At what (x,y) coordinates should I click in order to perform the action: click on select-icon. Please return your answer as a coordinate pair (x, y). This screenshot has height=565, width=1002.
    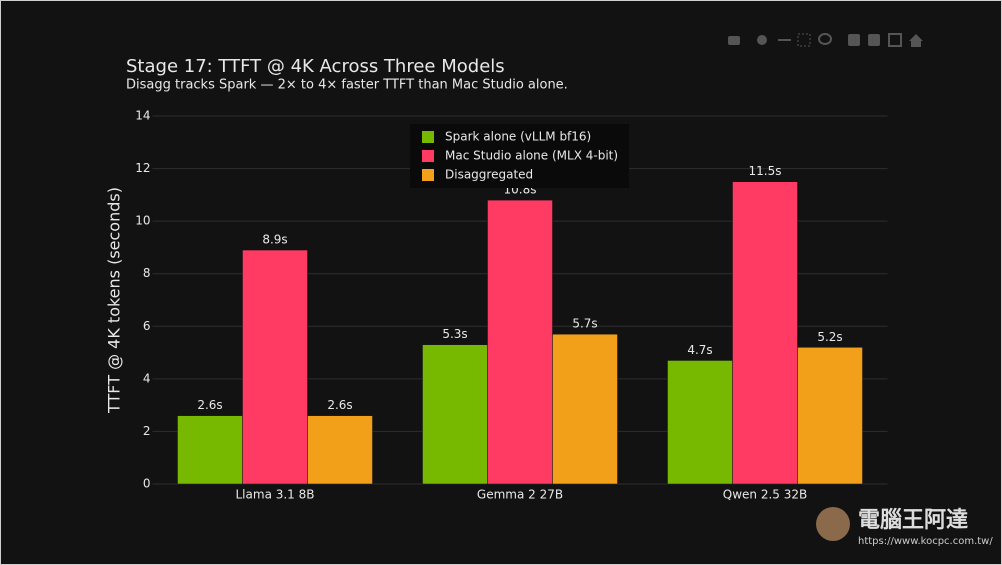
    Looking at the image, I should click on (804, 40).